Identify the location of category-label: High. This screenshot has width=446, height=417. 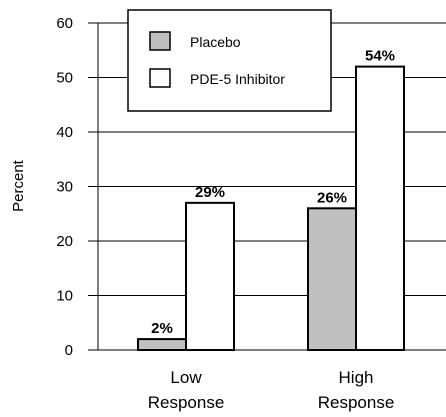
(356, 377).